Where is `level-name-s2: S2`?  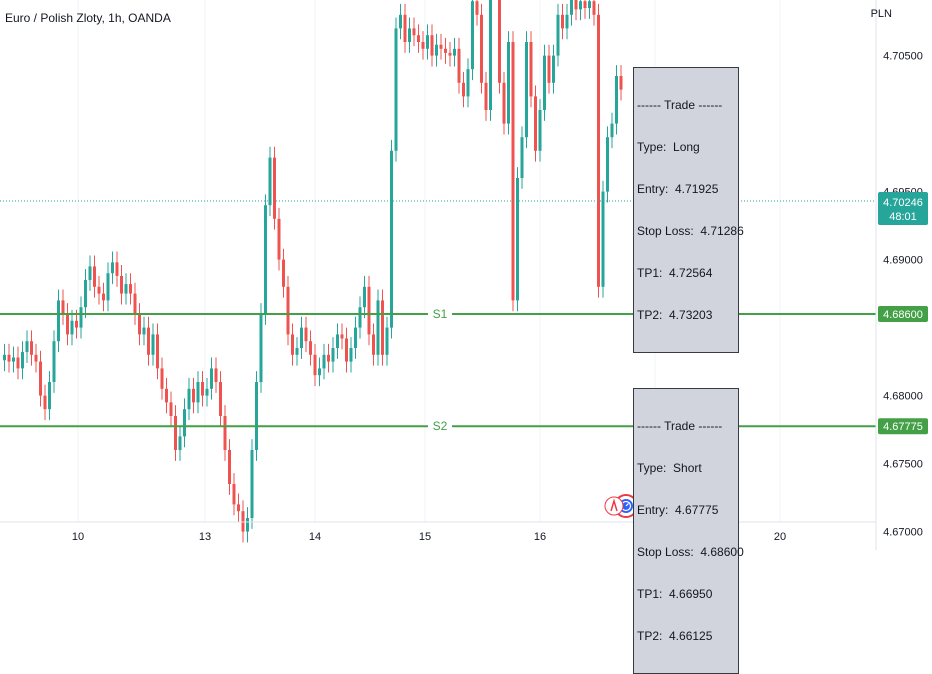 level-name-s2: S2 is located at coordinates (440, 426).